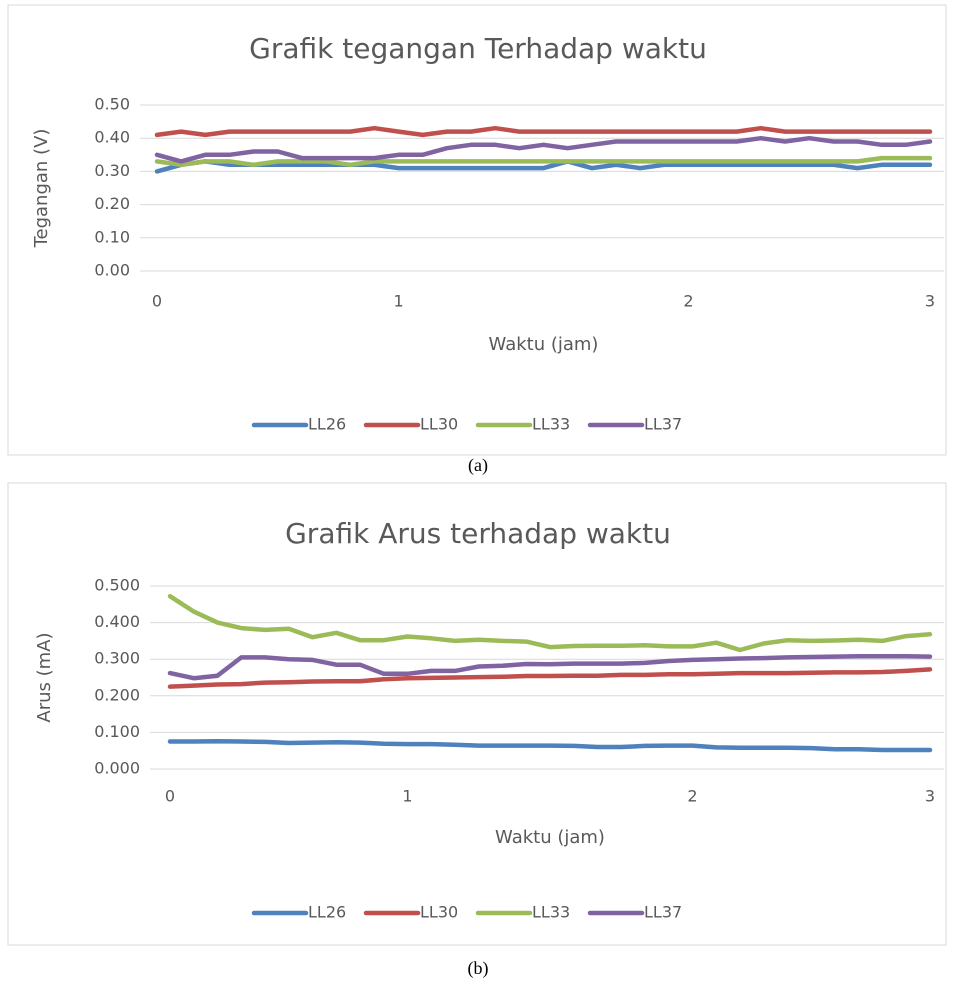 The height and width of the screenshot is (988, 956). I want to click on y-tick-label: 0.300, so click(117, 658).